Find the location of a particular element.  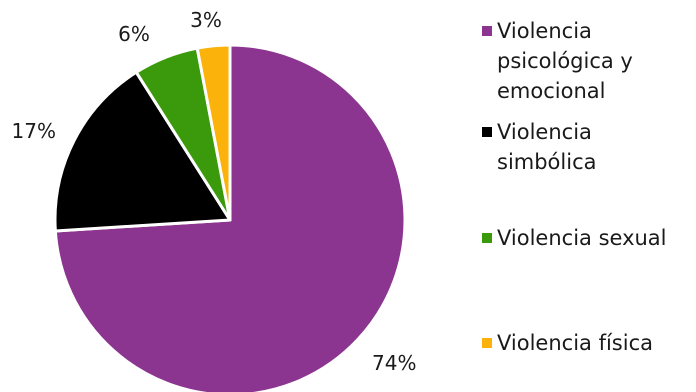

legend-item-2: Violencia simbólica is located at coordinates (539, 147).